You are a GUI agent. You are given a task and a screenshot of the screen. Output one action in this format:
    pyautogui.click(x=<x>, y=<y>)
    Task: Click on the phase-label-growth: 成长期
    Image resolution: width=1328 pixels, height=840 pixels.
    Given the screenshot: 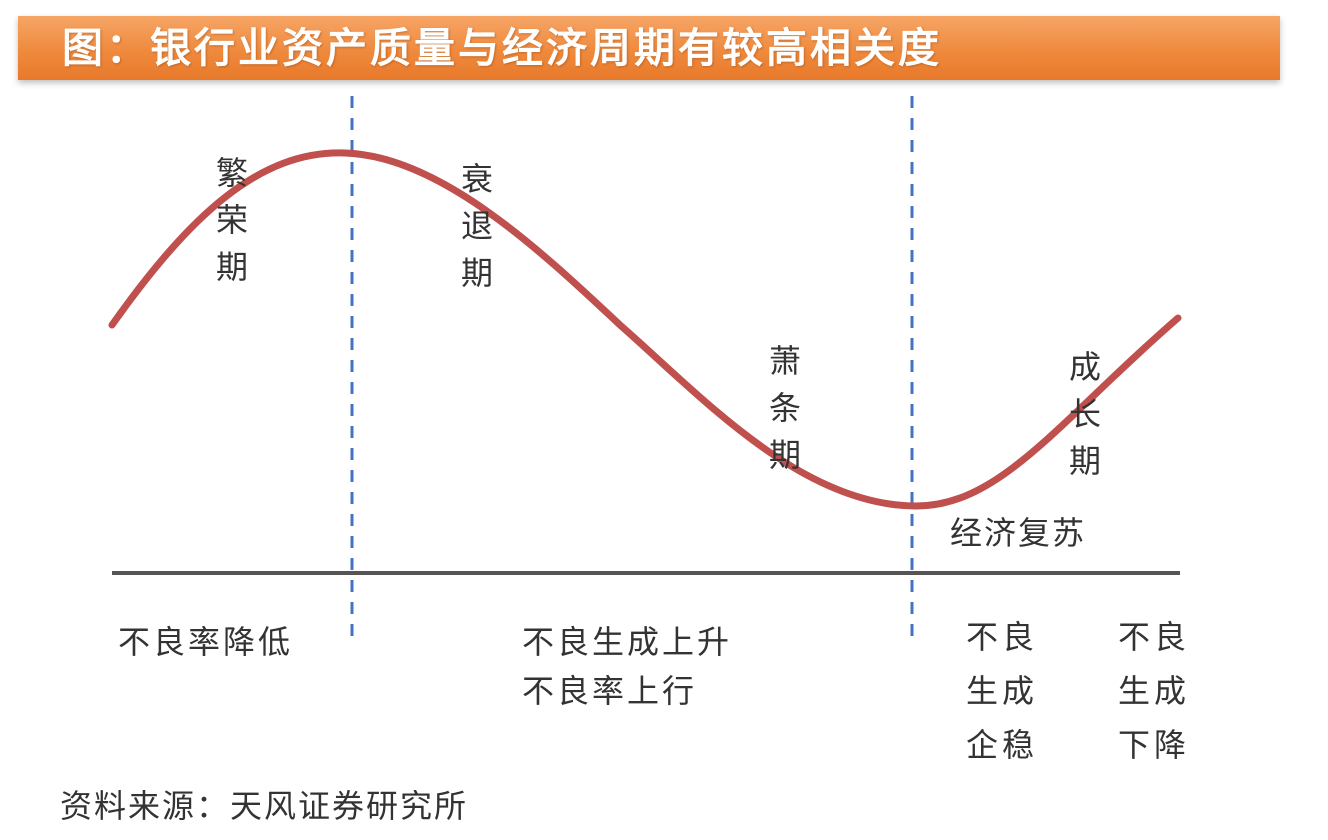 What is the action you would take?
    pyautogui.click(x=1084, y=414)
    